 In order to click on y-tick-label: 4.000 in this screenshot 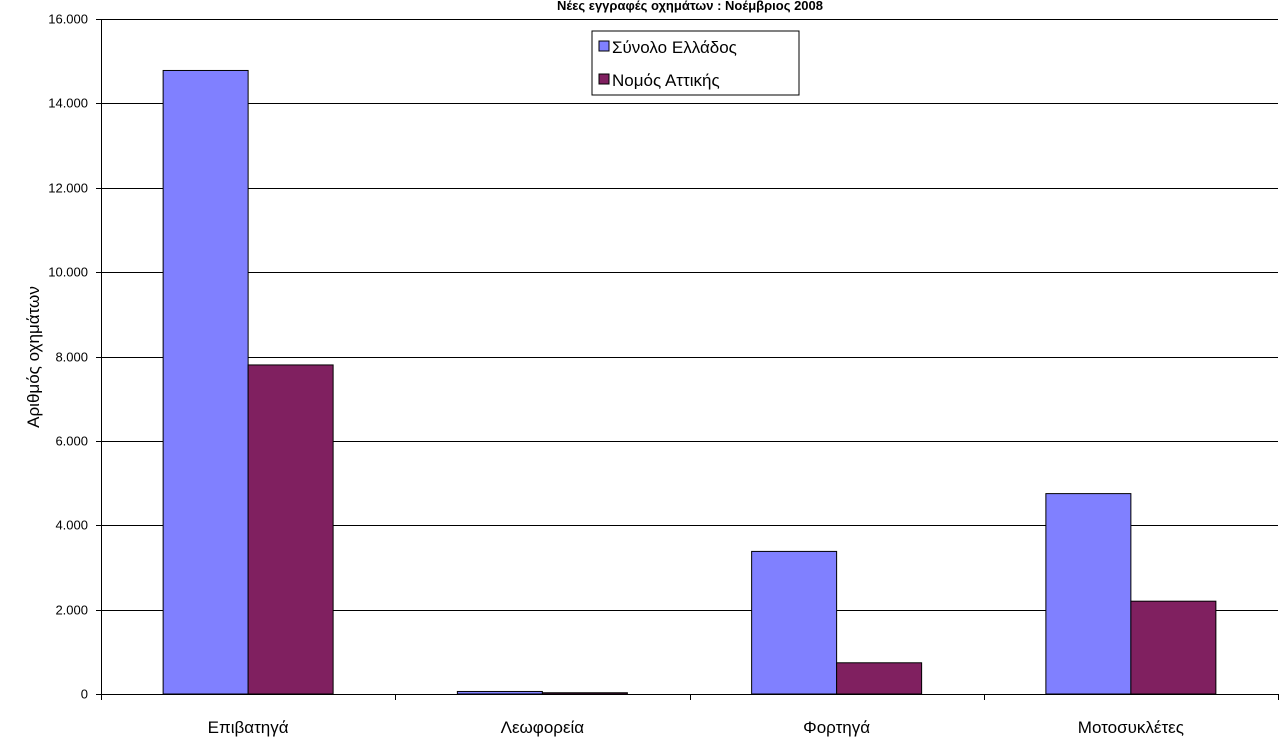, I will do `click(71, 525)`.